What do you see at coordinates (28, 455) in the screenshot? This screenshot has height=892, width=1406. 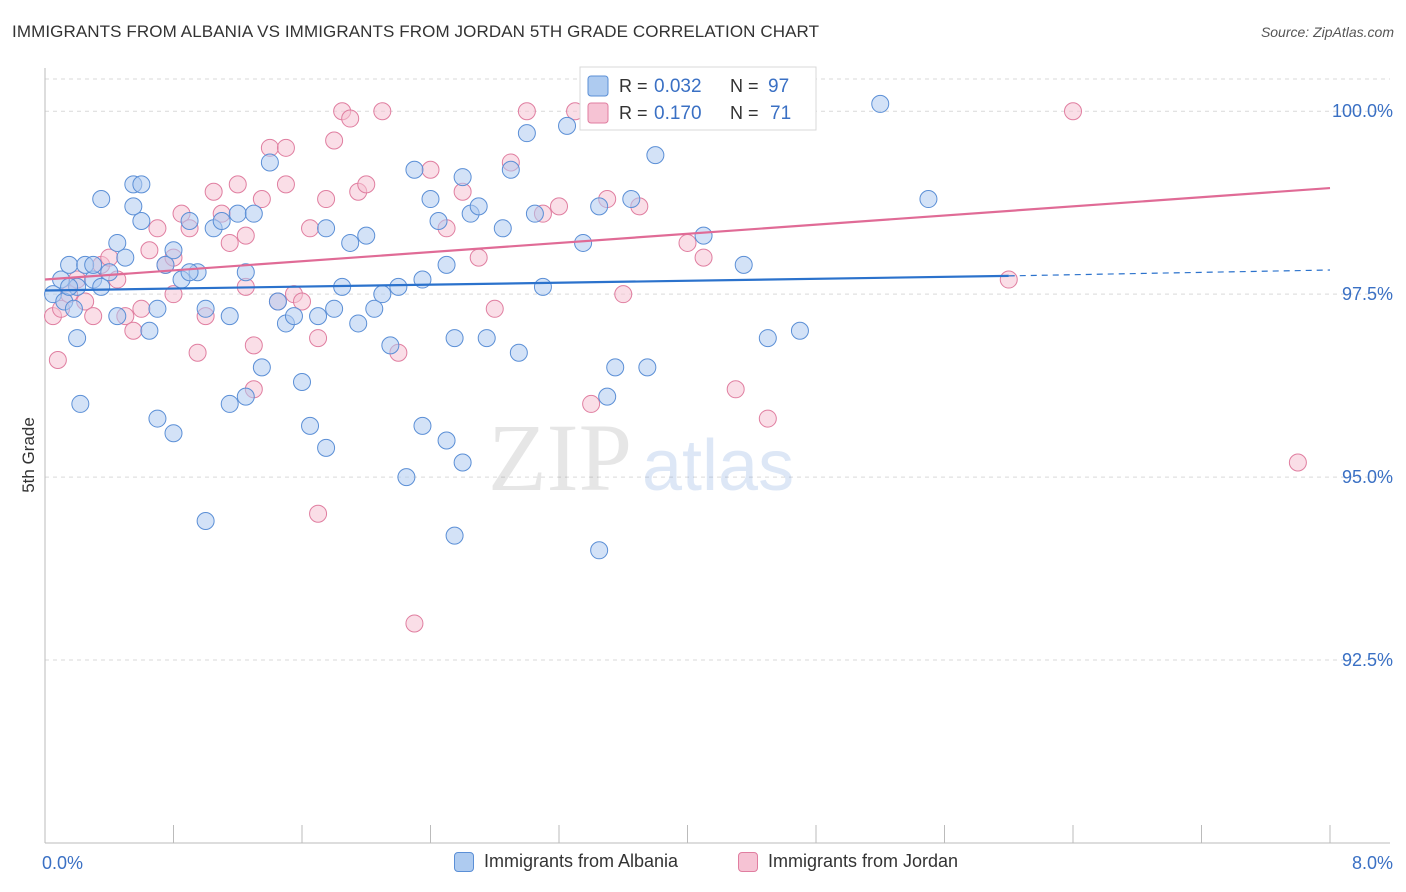 I see `y-axis-label: 5th Grade` at bounding box center [28, 455].